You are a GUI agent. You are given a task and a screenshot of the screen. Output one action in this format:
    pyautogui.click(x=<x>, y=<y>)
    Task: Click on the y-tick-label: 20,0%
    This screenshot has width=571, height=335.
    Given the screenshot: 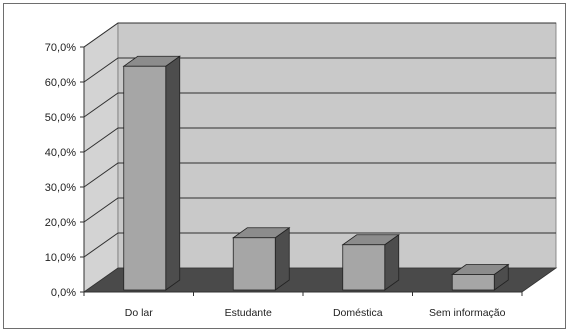 What is the action you would take?
    pyautogui.click(x=60, y=223)
    